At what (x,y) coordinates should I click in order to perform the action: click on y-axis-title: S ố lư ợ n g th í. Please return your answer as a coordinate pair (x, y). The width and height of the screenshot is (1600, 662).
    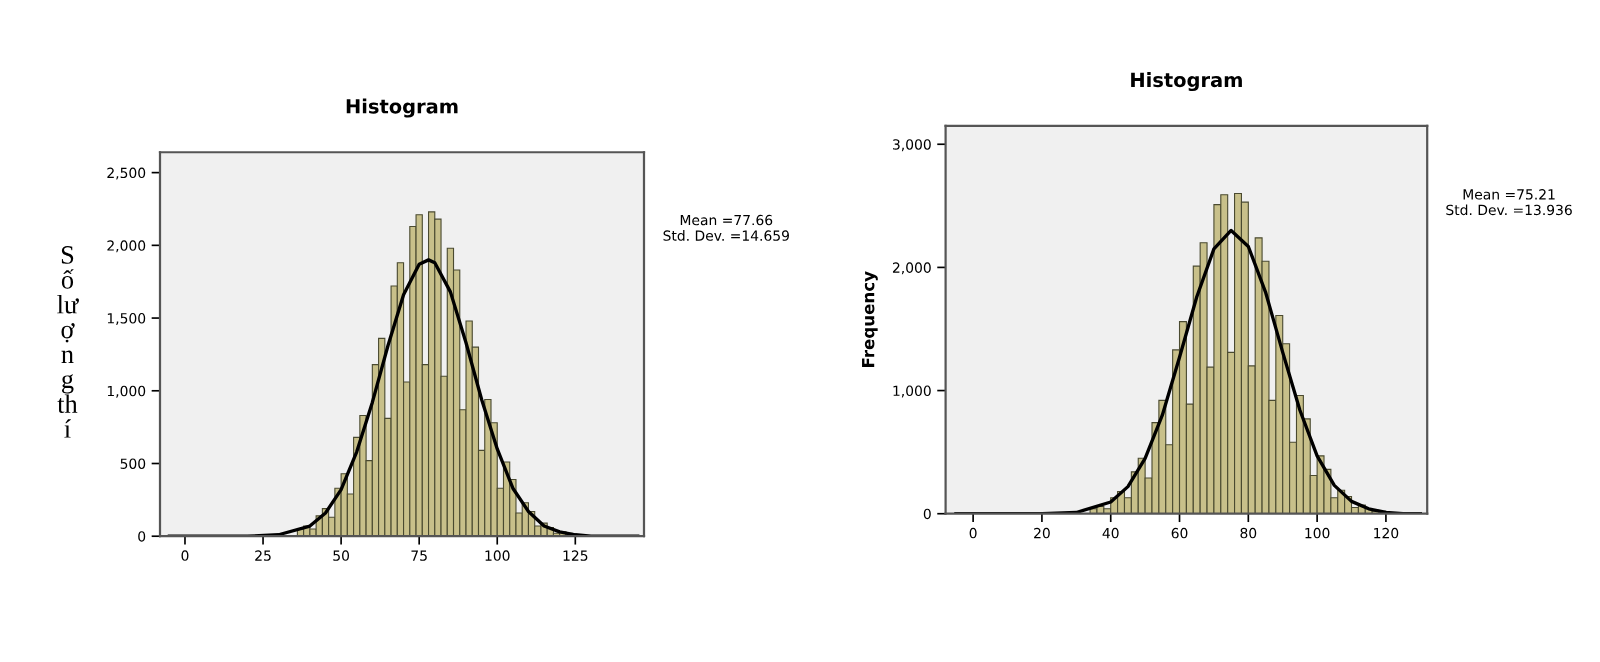
    Looking at the image, I should click on (68, 342).